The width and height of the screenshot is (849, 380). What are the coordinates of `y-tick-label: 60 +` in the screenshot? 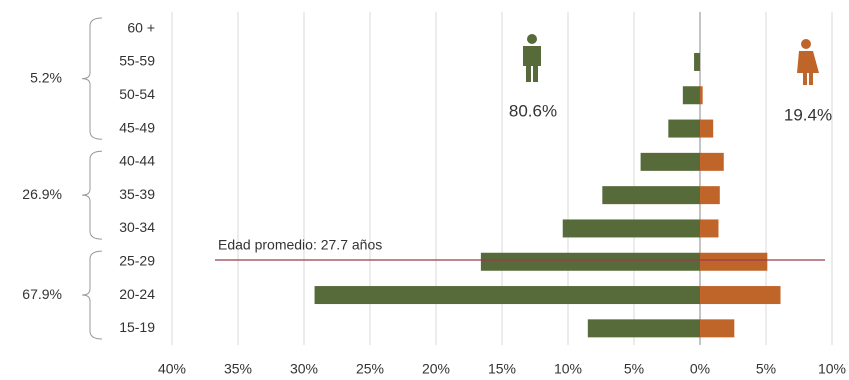 It's located at (141, 27).